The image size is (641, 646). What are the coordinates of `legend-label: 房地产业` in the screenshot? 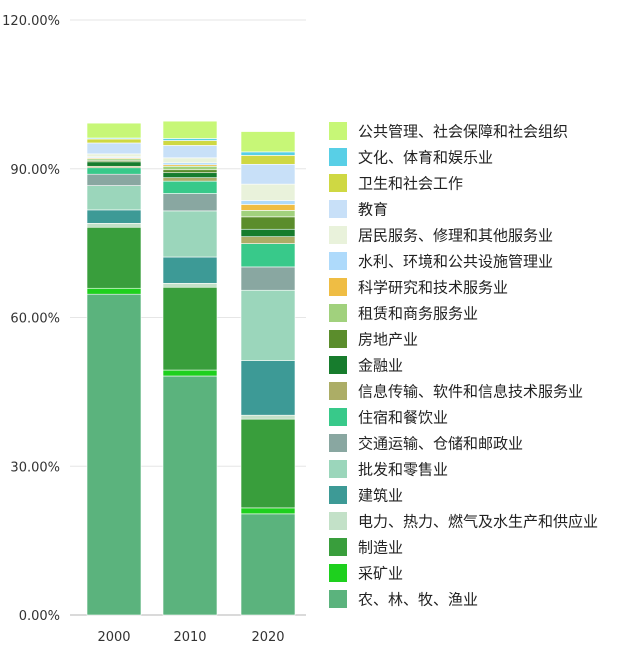 It's located at (388, 340).